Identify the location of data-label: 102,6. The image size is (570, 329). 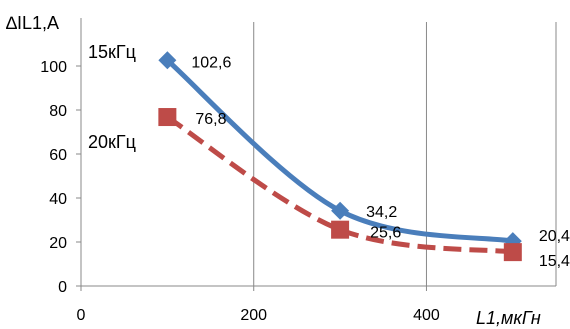
(211, 62).